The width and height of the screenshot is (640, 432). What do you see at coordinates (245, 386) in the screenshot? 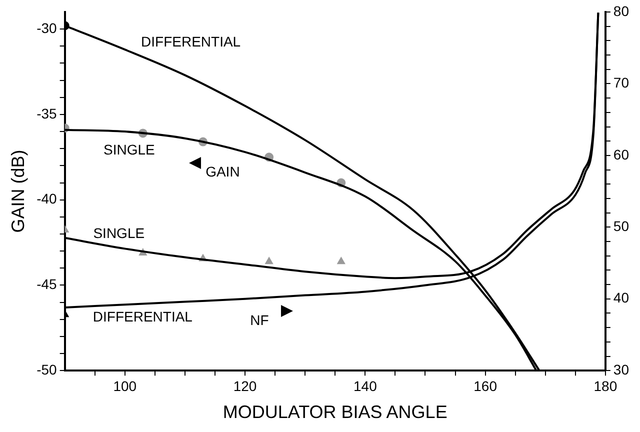
I see `x-tick-label: 120` at bounding box center [245, 386].